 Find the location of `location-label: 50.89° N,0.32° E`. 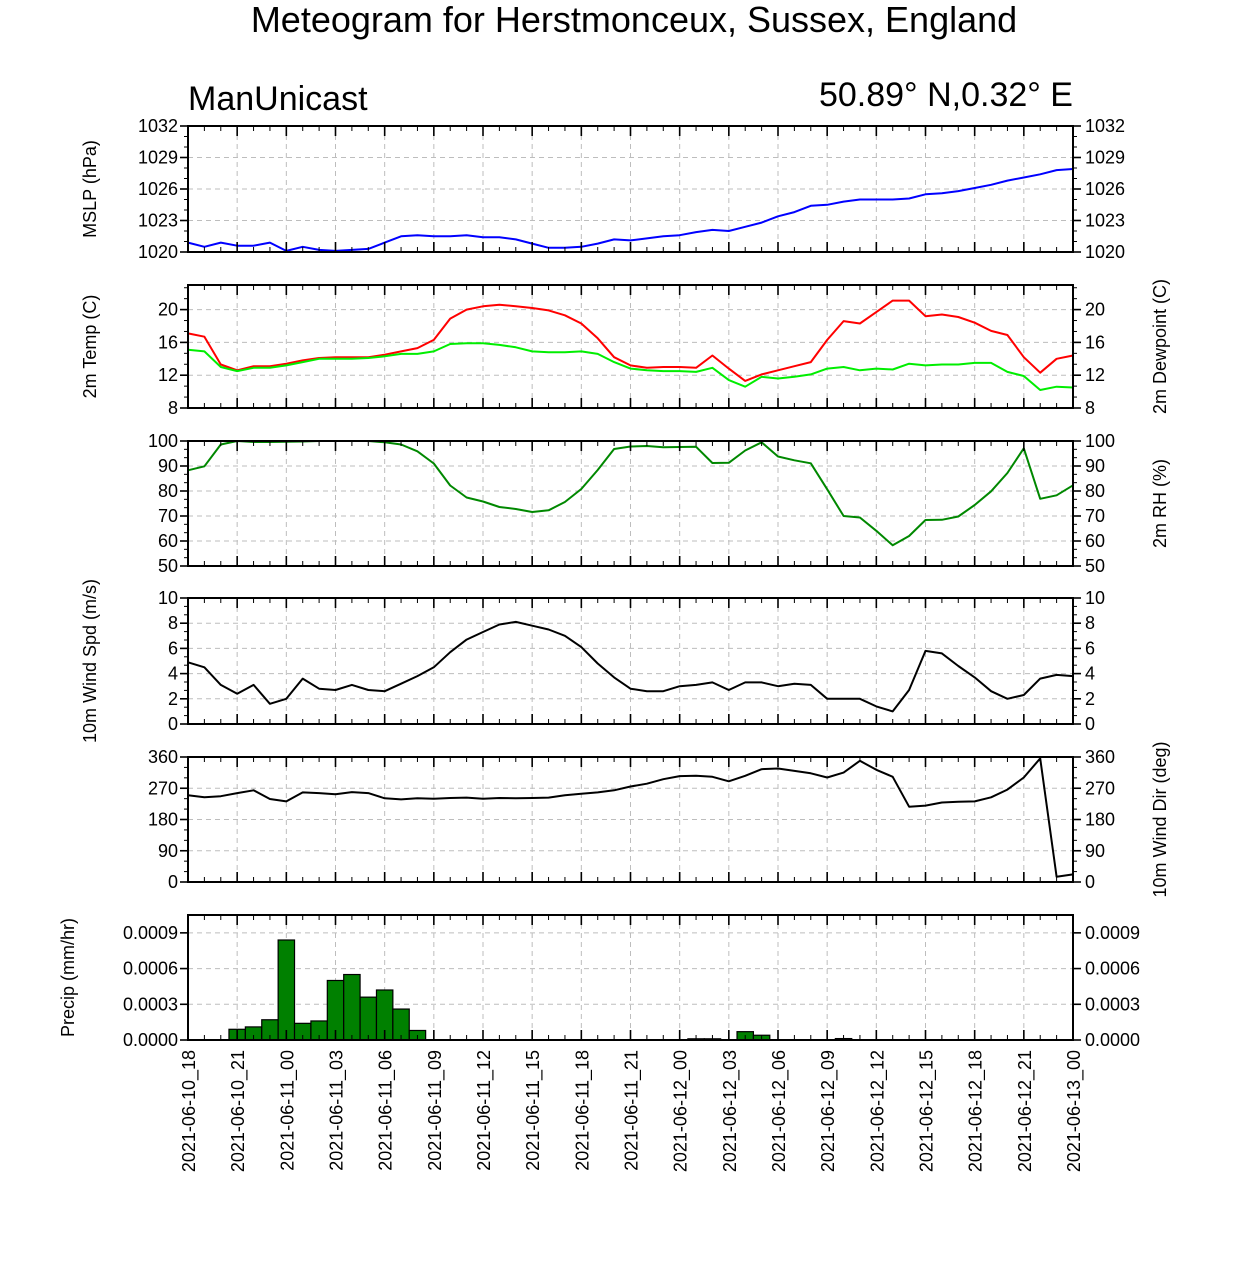

location-label: 50.89° N,0.32° E is located at coordinates (946, 95).